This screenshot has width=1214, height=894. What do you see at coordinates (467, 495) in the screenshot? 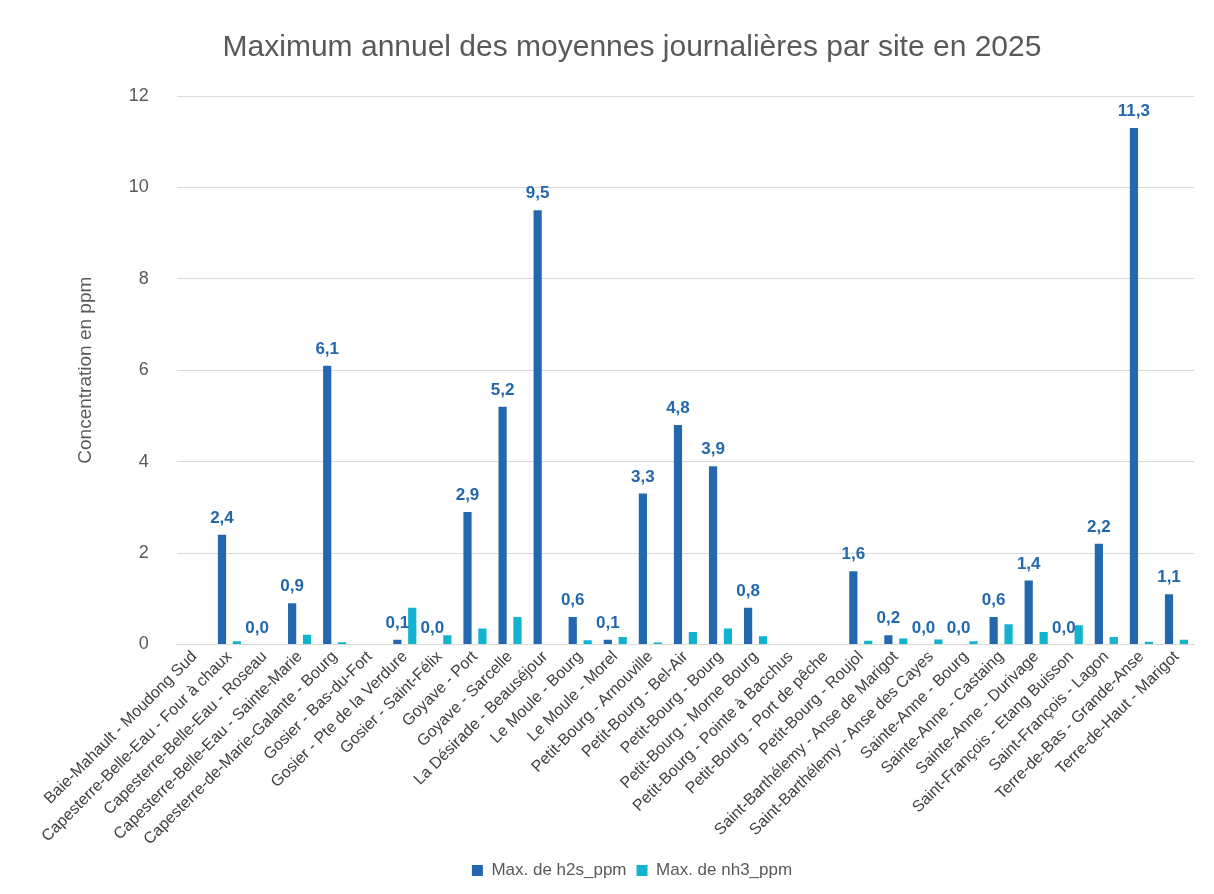
I see `data-label: 2,9` at bounding box center [467, 495].